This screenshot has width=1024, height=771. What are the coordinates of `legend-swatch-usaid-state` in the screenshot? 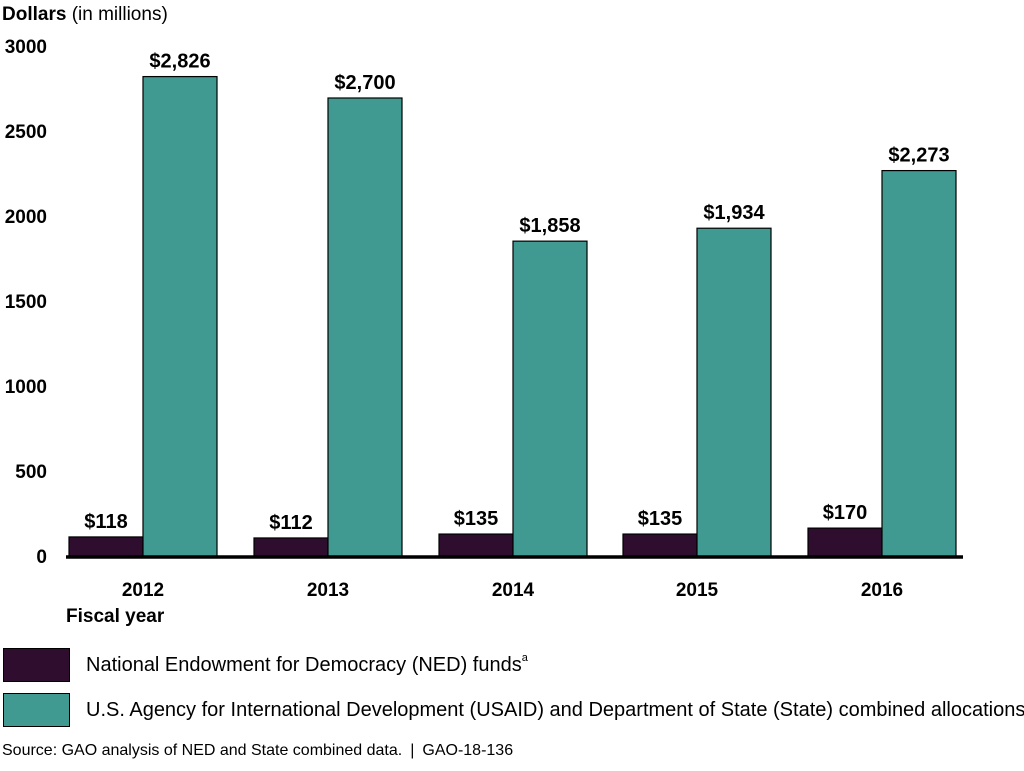 It's located at (36, 710).